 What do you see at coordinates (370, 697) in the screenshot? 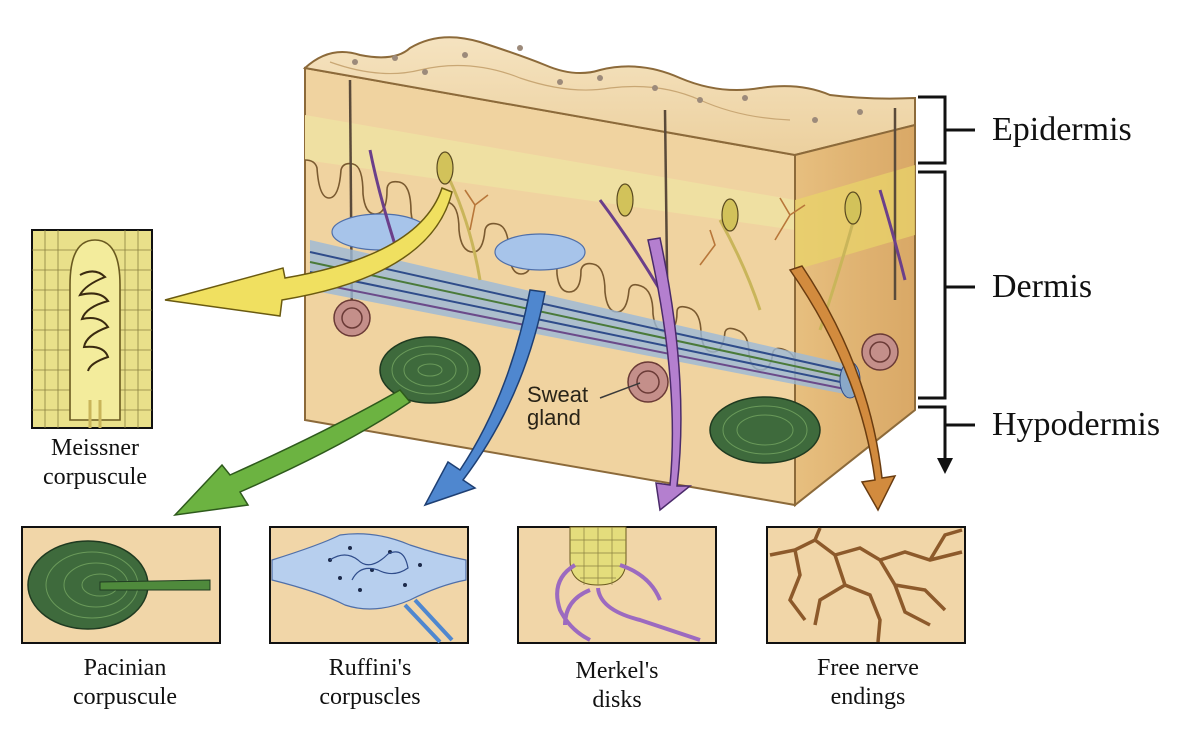
I see `ruffini-caption-line2: corpuscles` at bounding box center [370, 697].